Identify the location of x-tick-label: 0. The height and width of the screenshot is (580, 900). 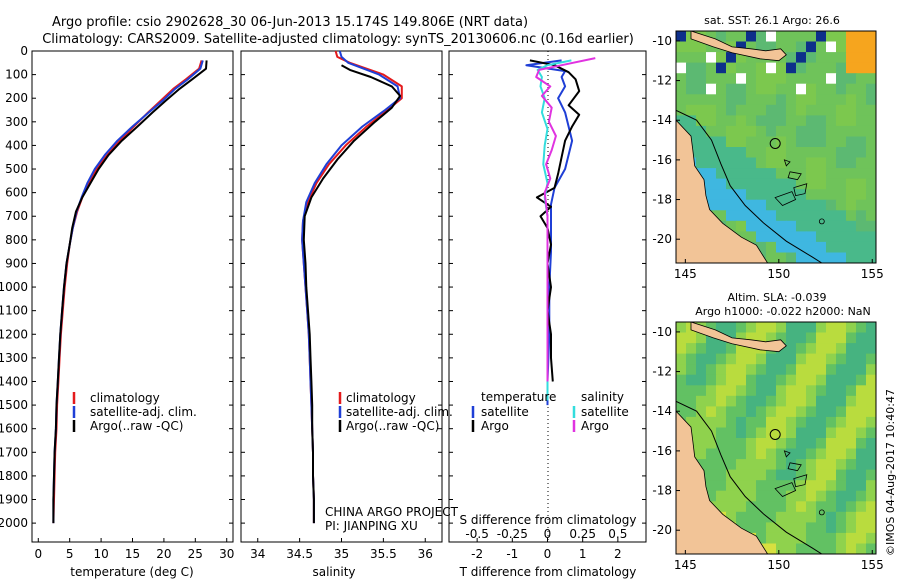
(548, 554).